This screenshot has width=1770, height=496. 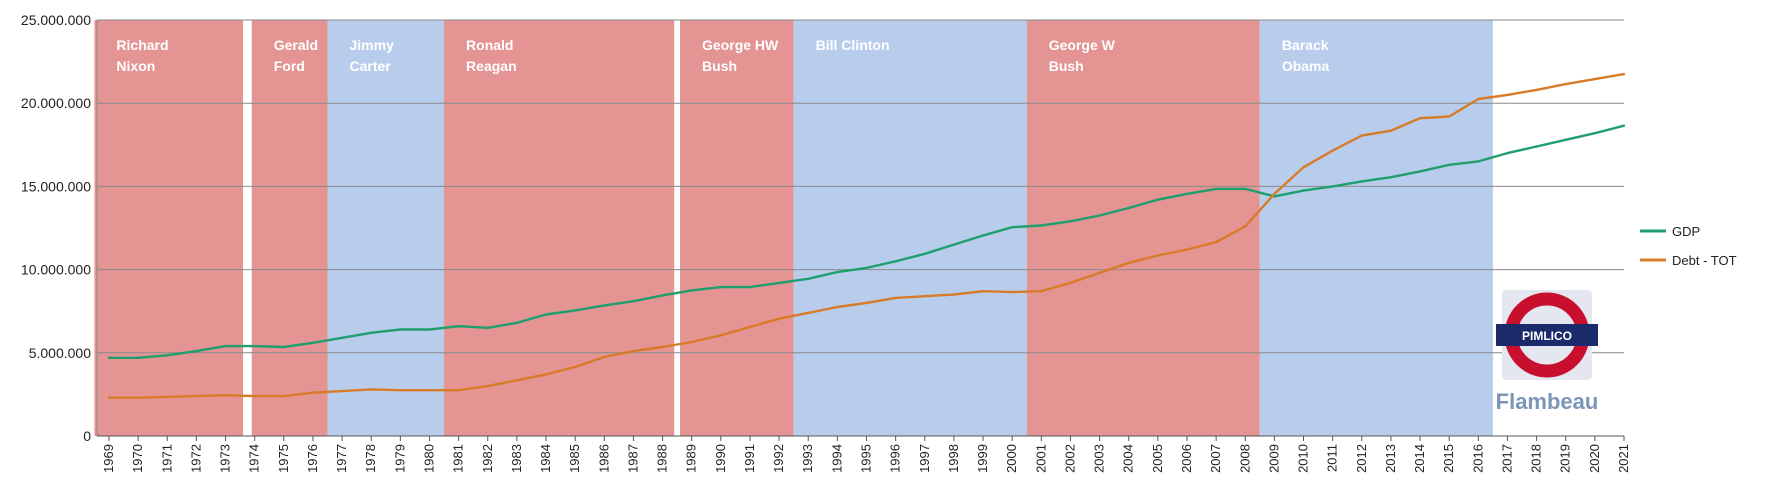 What do you see at coordinates (428, 458) in the screenshot?
I see `x-tick-label: 1980` at bounding box center [428, 458].